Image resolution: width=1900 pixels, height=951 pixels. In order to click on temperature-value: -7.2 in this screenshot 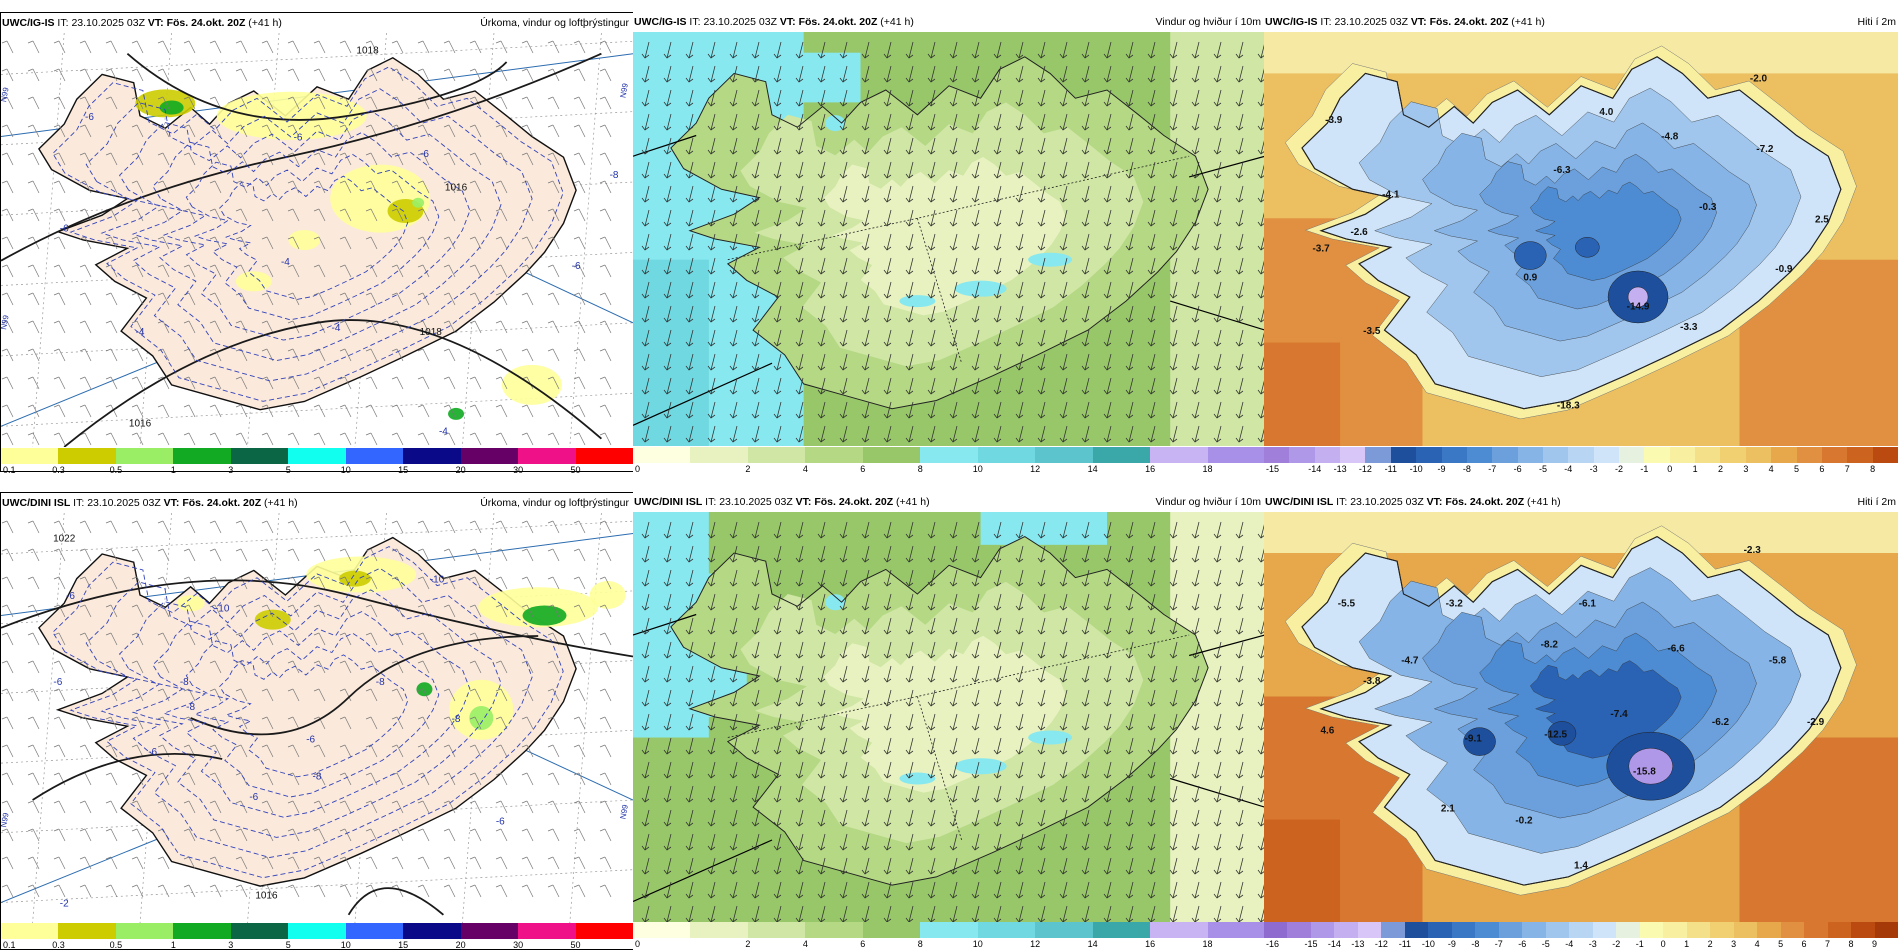, I will do `click(1765, 149)`.